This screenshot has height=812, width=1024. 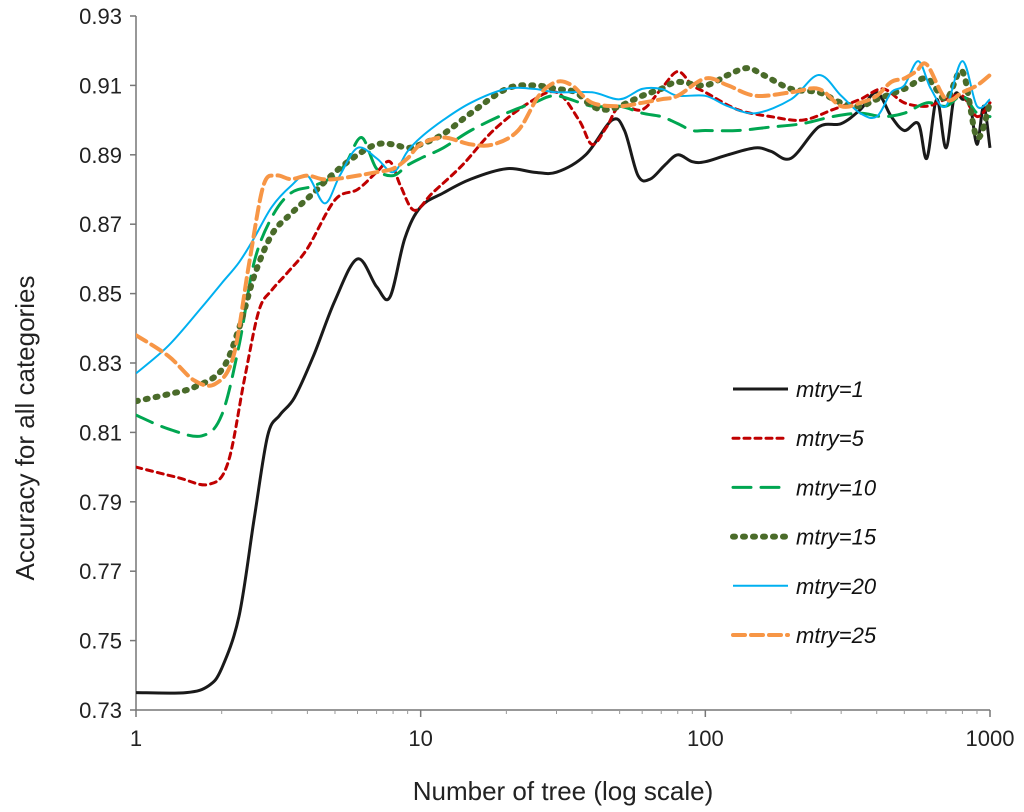 What do you see at coordinates (100, 432) in the screenshot?
I see `y-tick-label: 0.81` at bounding box center [100, 432].